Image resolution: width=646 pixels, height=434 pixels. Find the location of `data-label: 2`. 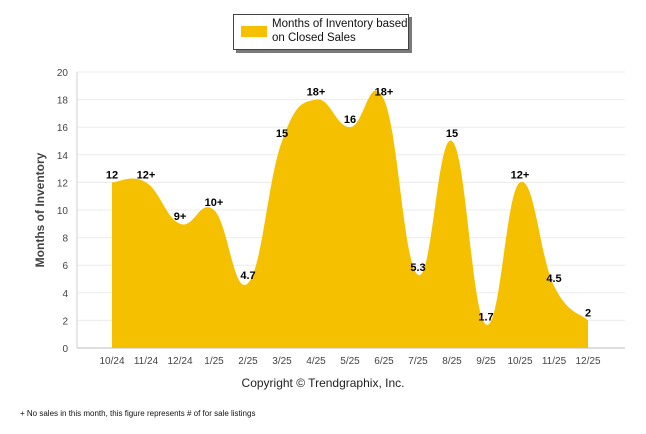

data-label: 2 is located at coordinates (588, 313).